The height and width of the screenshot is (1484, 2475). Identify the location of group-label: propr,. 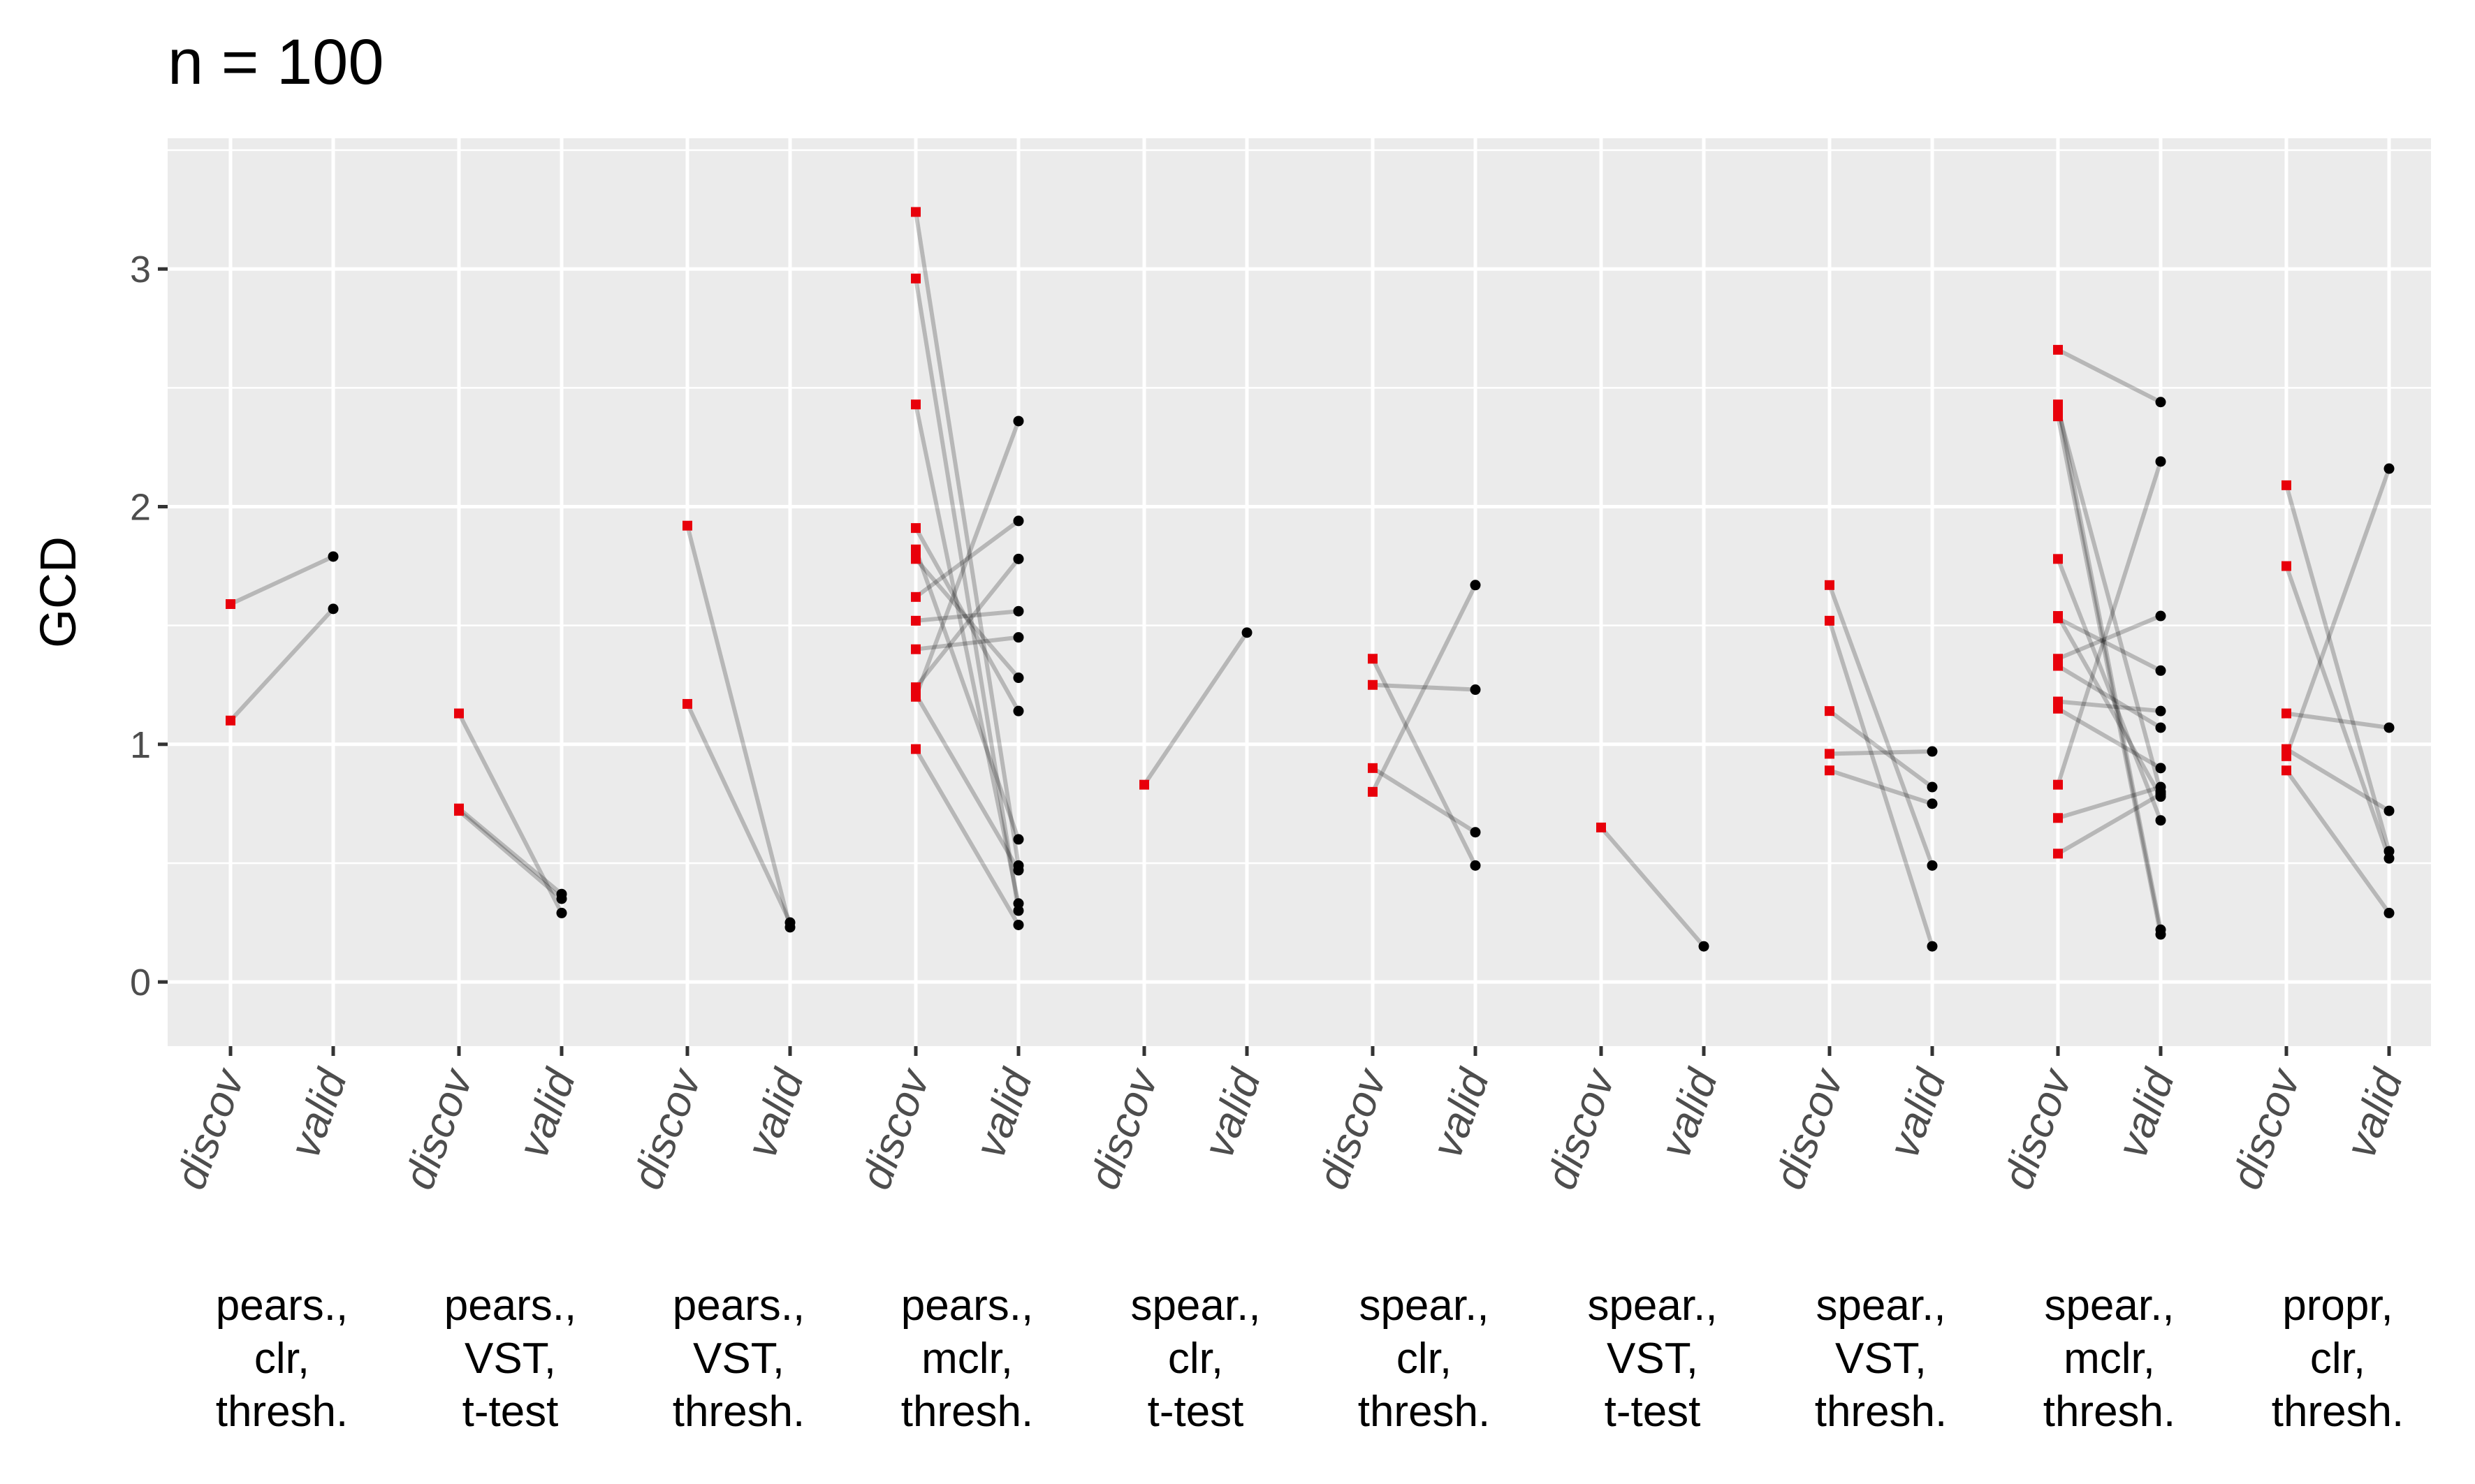
(2337, 1305).